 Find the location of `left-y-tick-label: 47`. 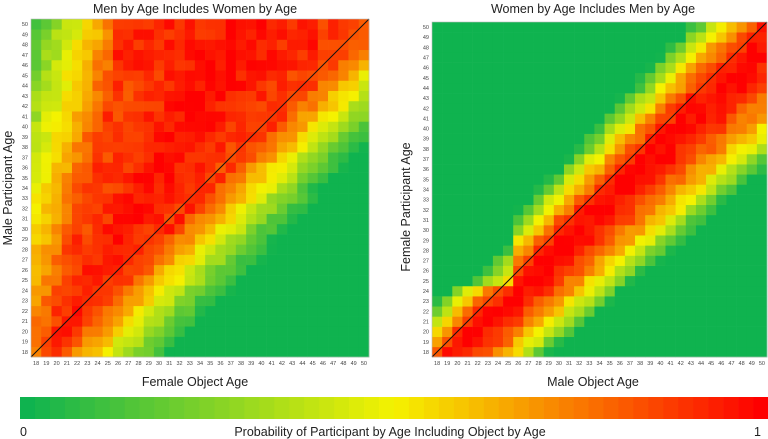

left-y-tick-label: 47 is located at coordinates (25, 56).